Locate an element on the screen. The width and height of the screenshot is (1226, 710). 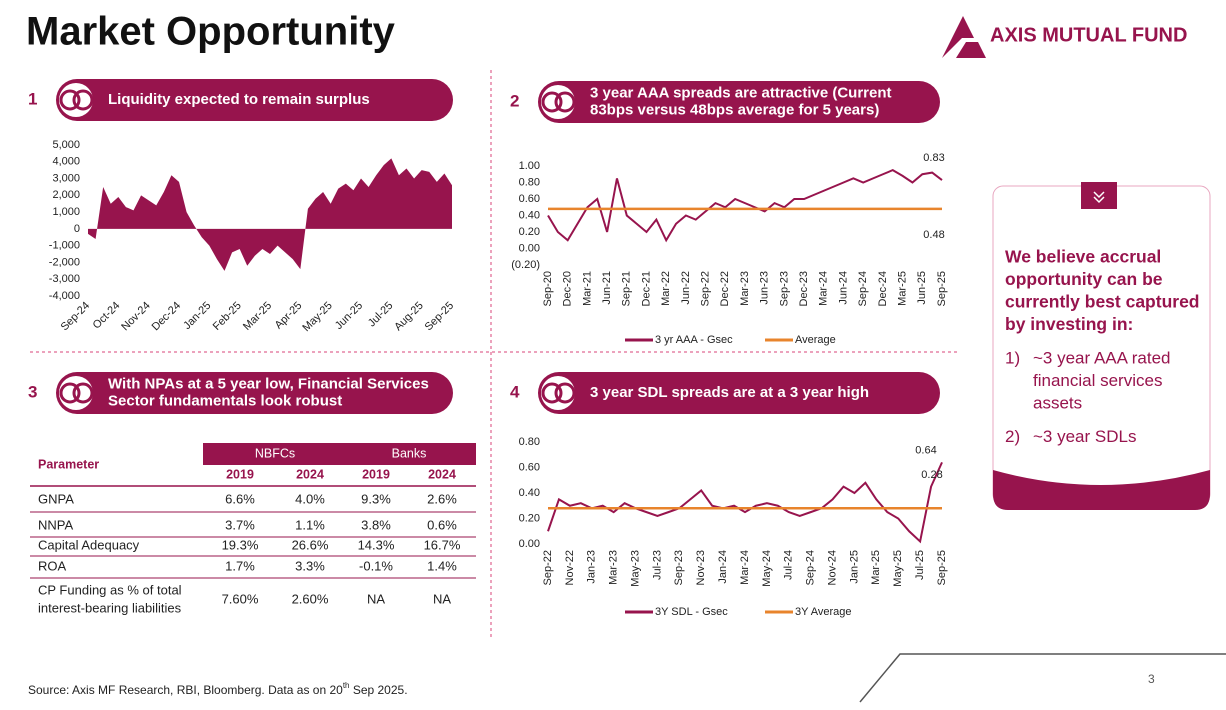
panel-number: 1 is located at coordinates (32, 98).